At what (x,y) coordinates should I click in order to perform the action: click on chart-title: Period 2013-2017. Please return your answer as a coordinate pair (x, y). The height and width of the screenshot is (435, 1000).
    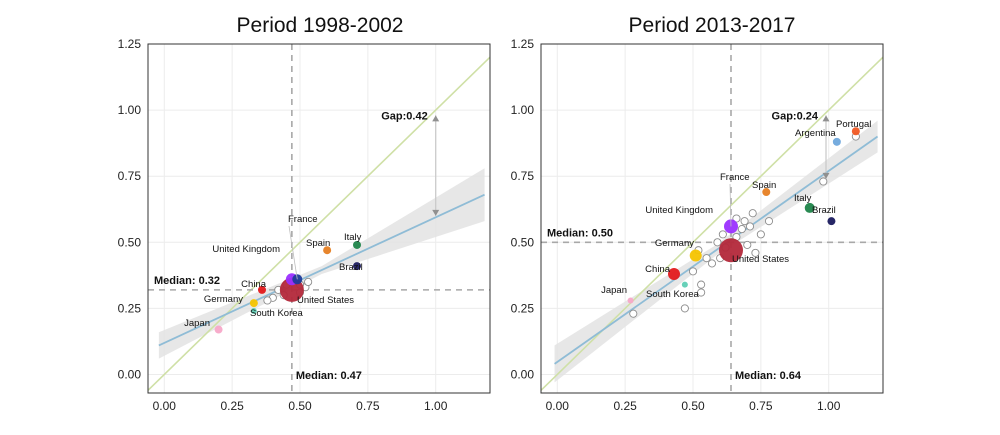
    Looking at the image, I should click on (712, 25).